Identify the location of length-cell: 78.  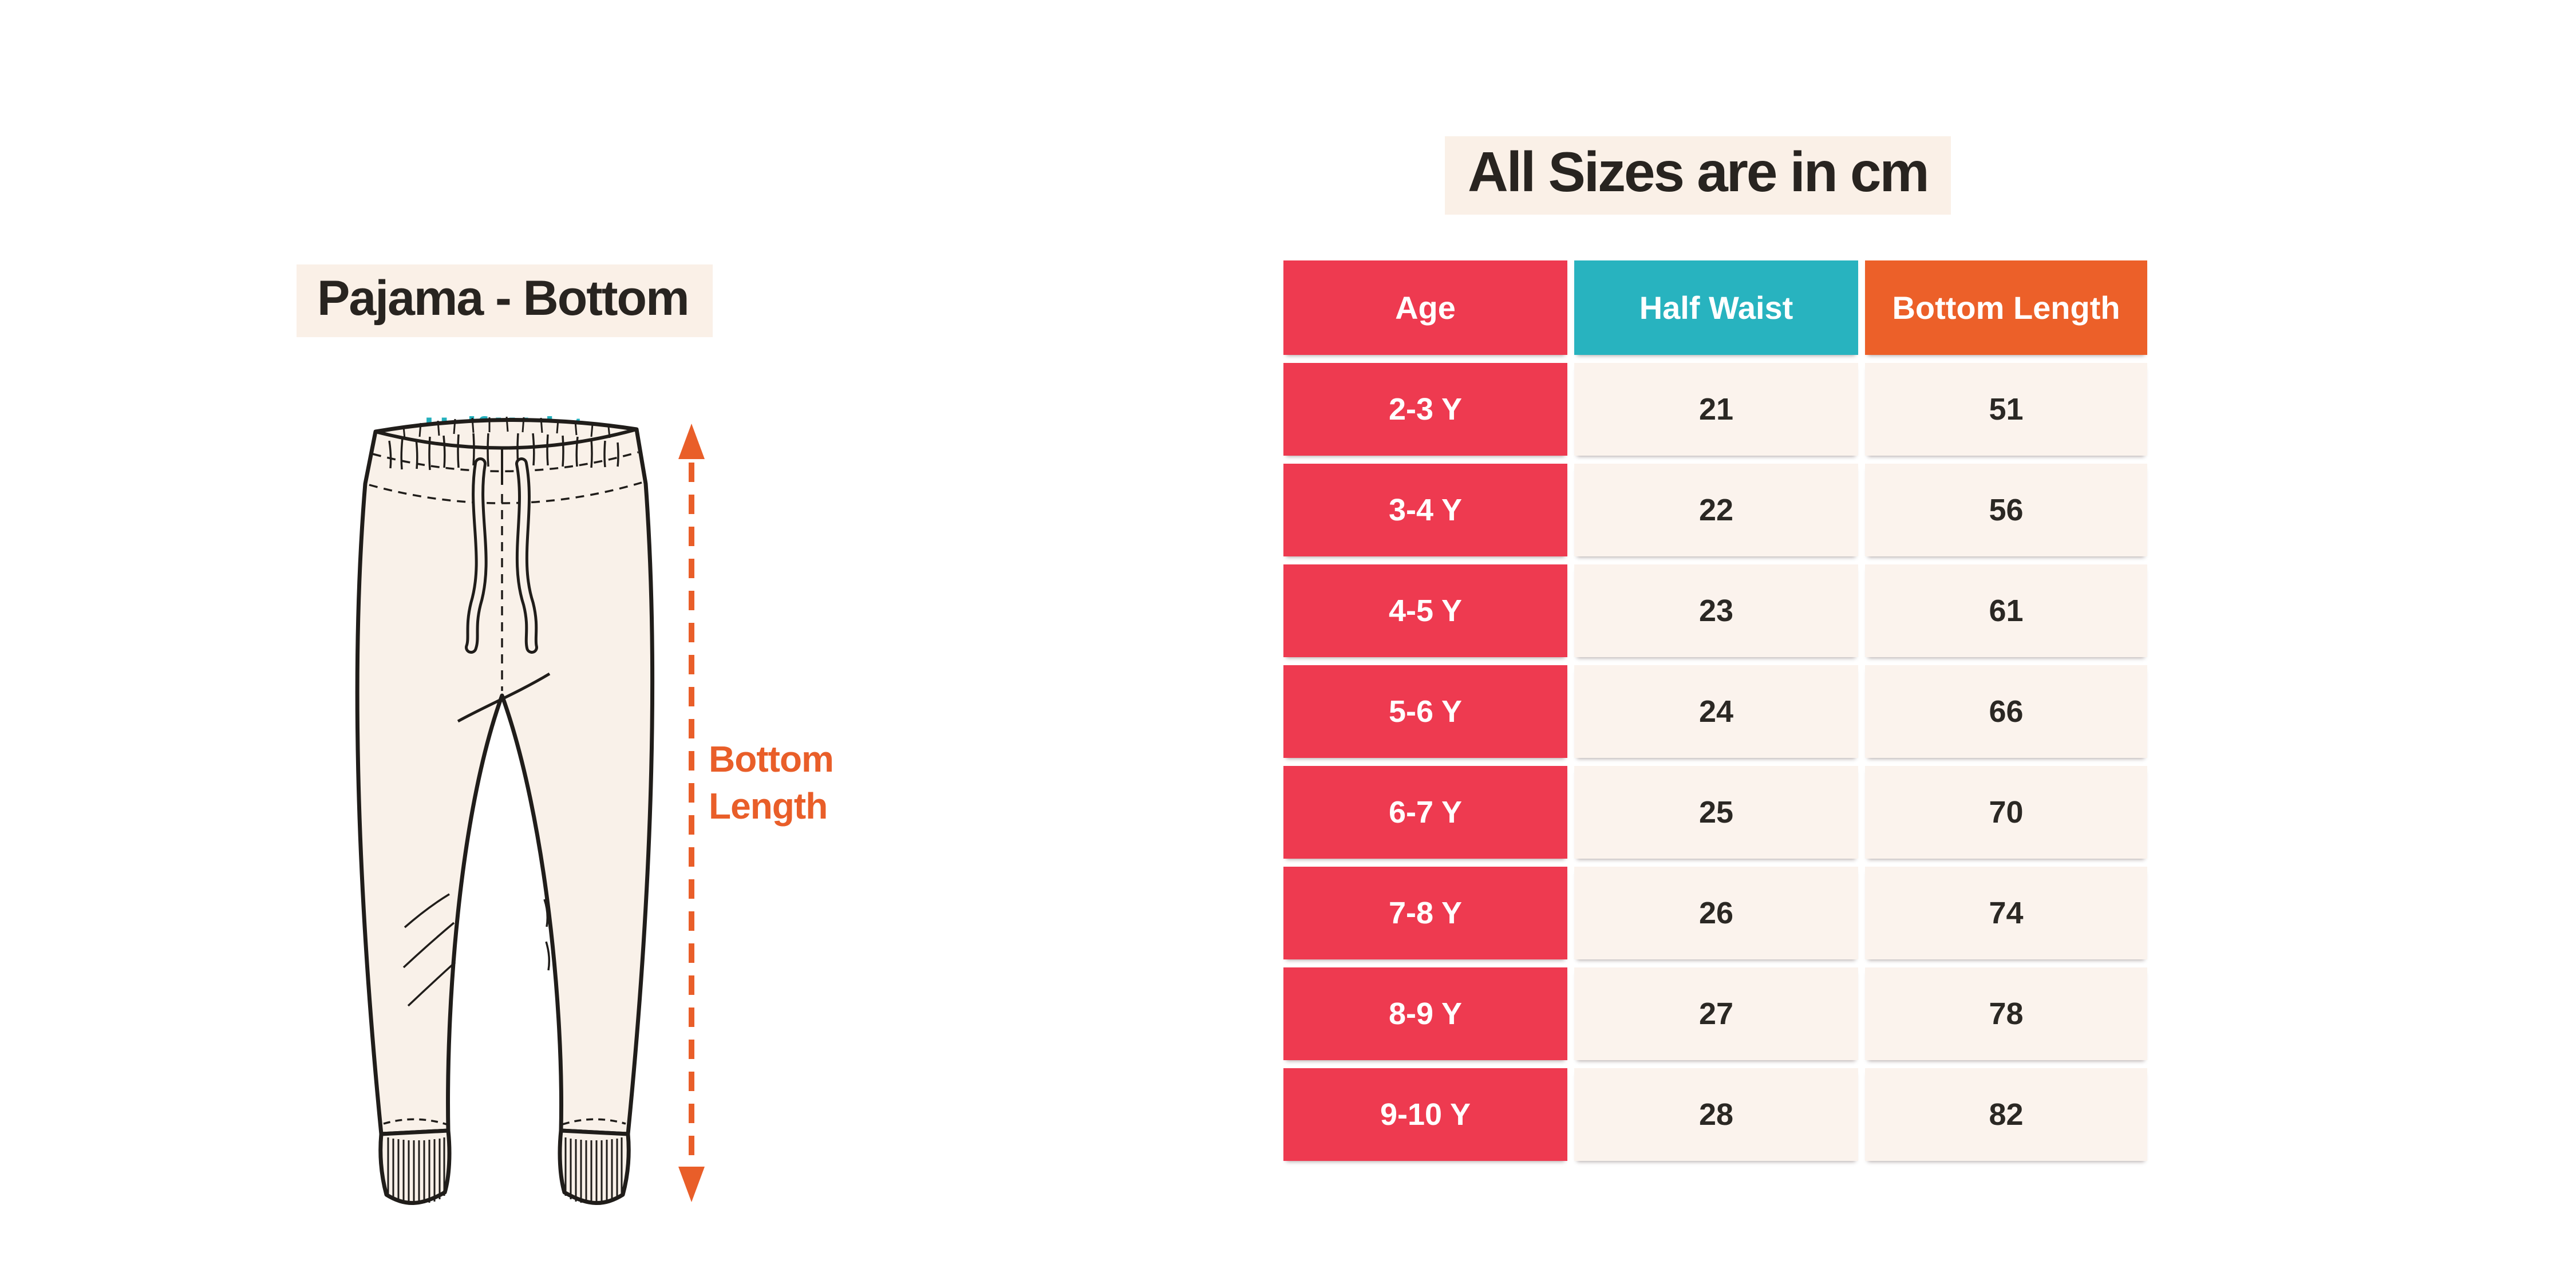
(2006, 1013).